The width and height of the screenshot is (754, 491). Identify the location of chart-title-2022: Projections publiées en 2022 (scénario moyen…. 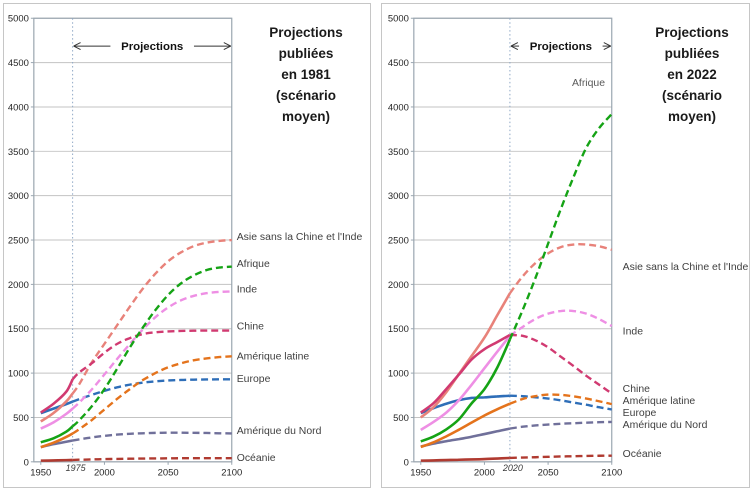
(692, 74).